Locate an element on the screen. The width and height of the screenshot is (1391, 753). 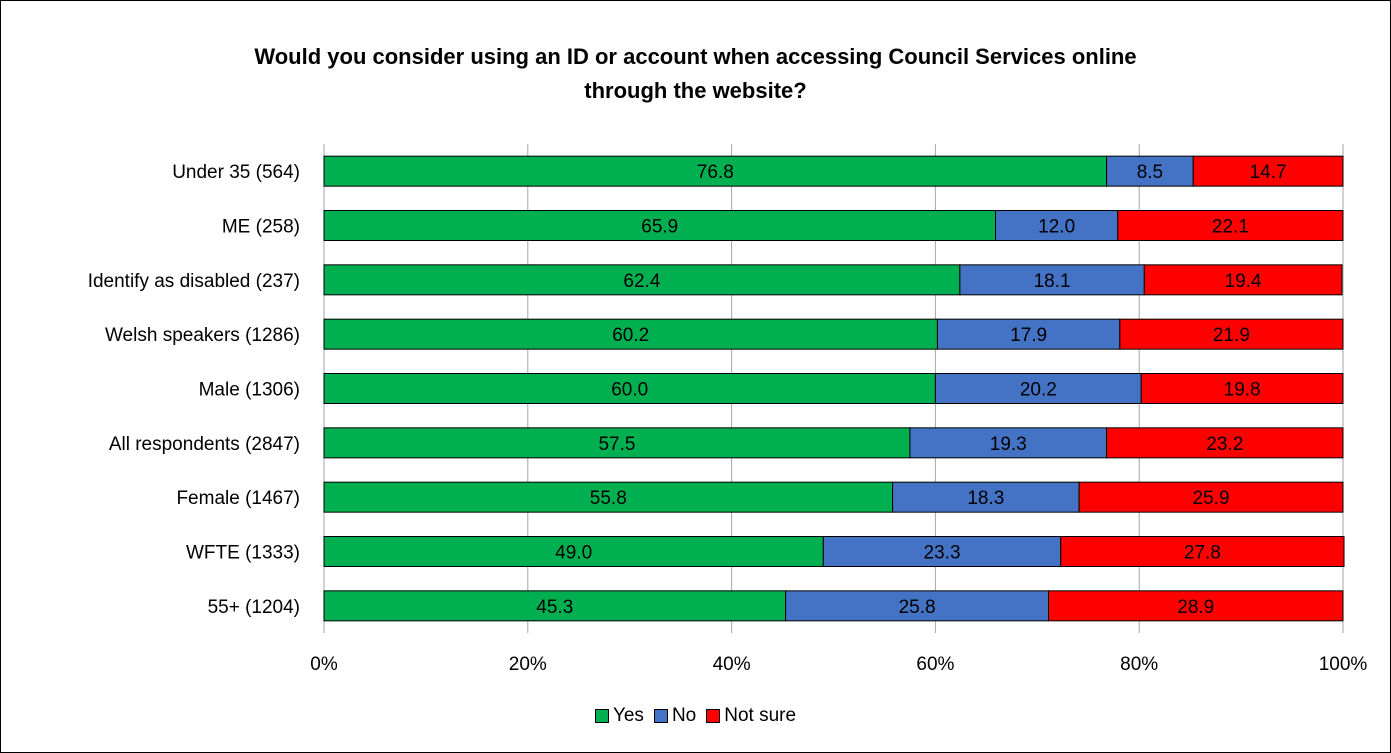
category-label: ME (258) is located at coordinates (261, 227).